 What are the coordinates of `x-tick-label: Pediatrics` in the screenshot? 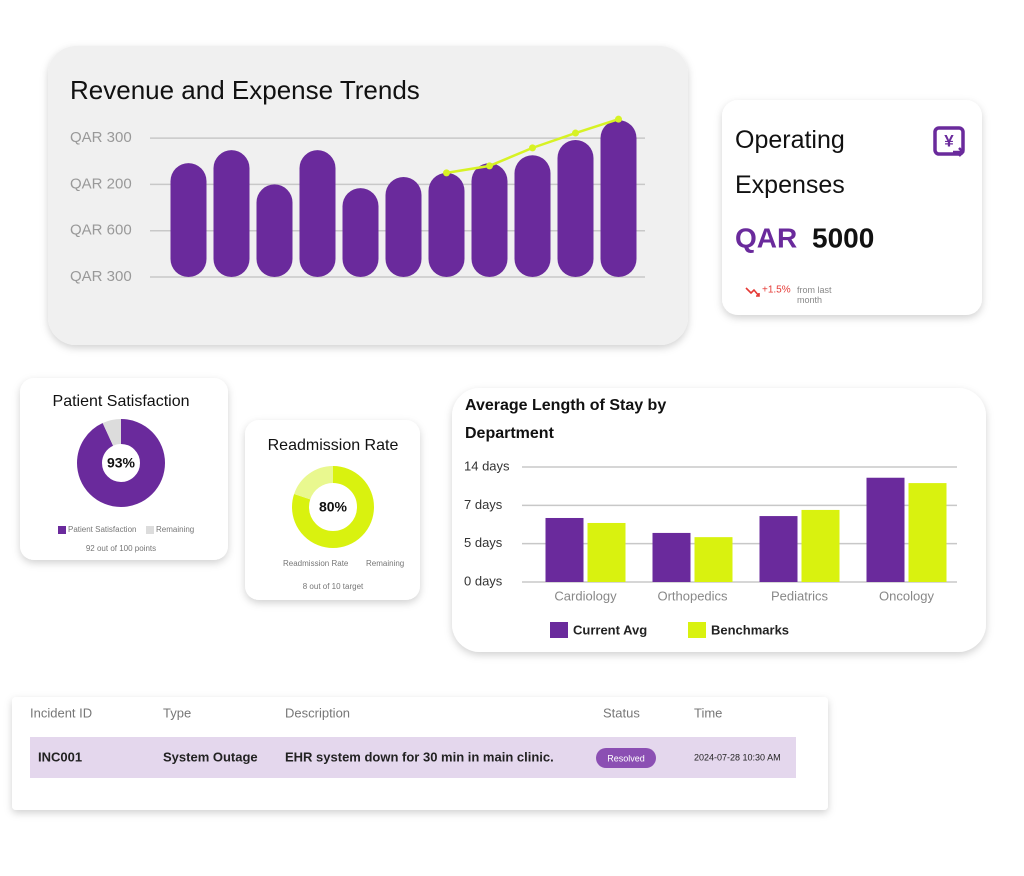 It's located at (800, 595).